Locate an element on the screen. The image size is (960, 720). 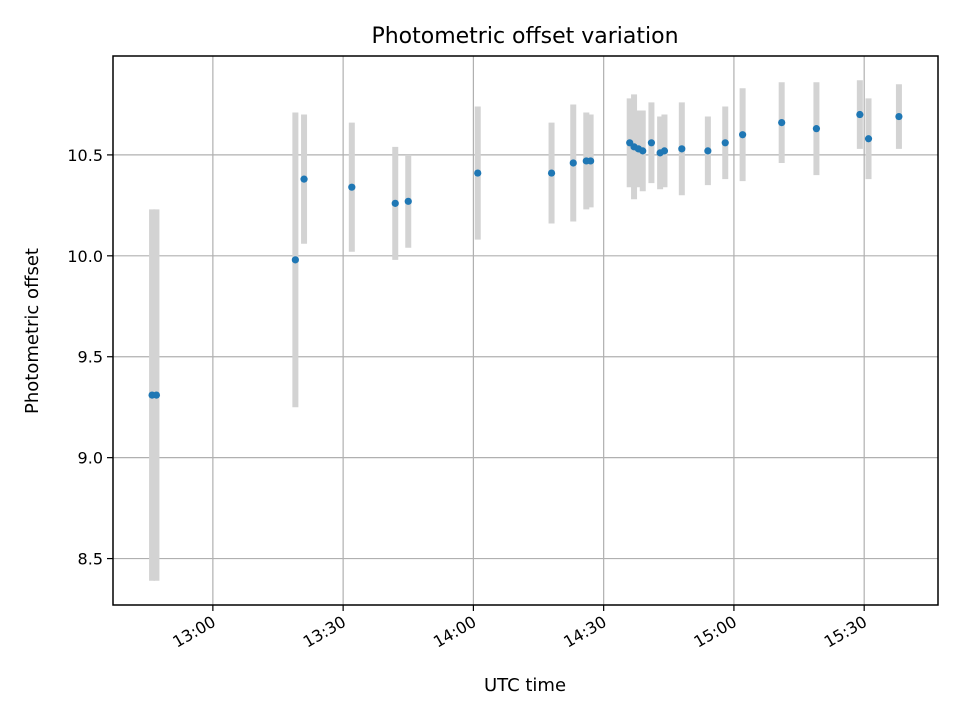
y-tick-label: 9.0 is located at coordinates (90, 458).